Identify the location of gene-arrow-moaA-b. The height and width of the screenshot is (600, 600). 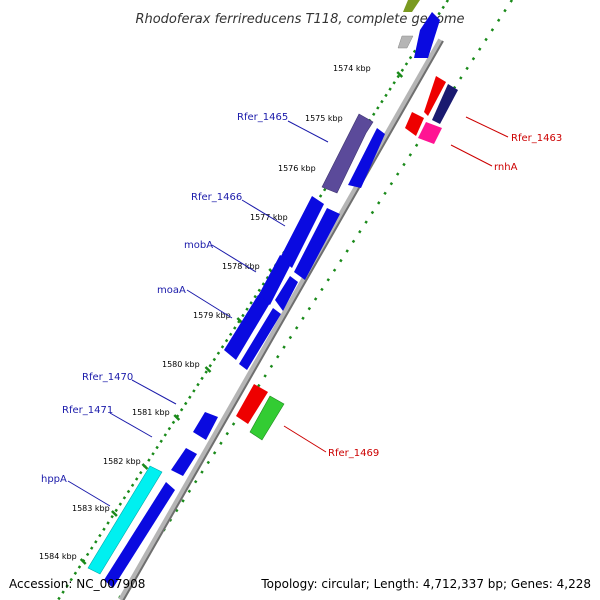
(286, 293).